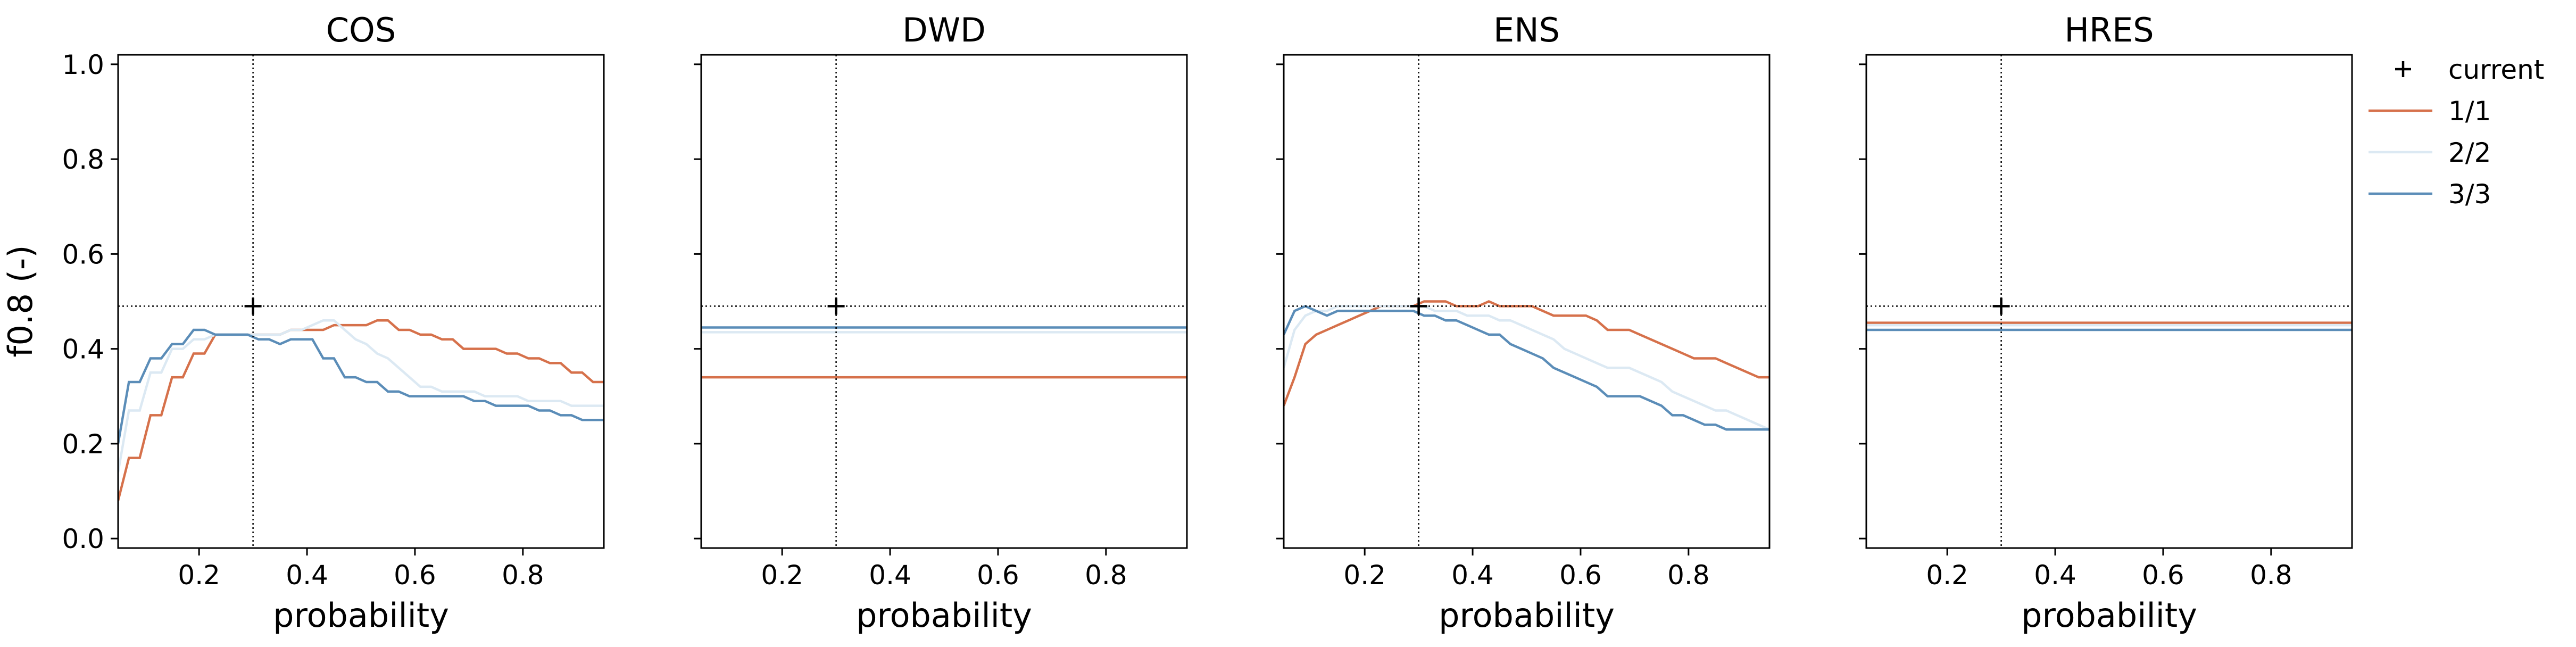 The width and height of the screenshot is (2576, 647). What do you see at coordinates (83, 444) in the screenshot?
I see `y-tick-label: 0.2` at bounding box center [83, 444].